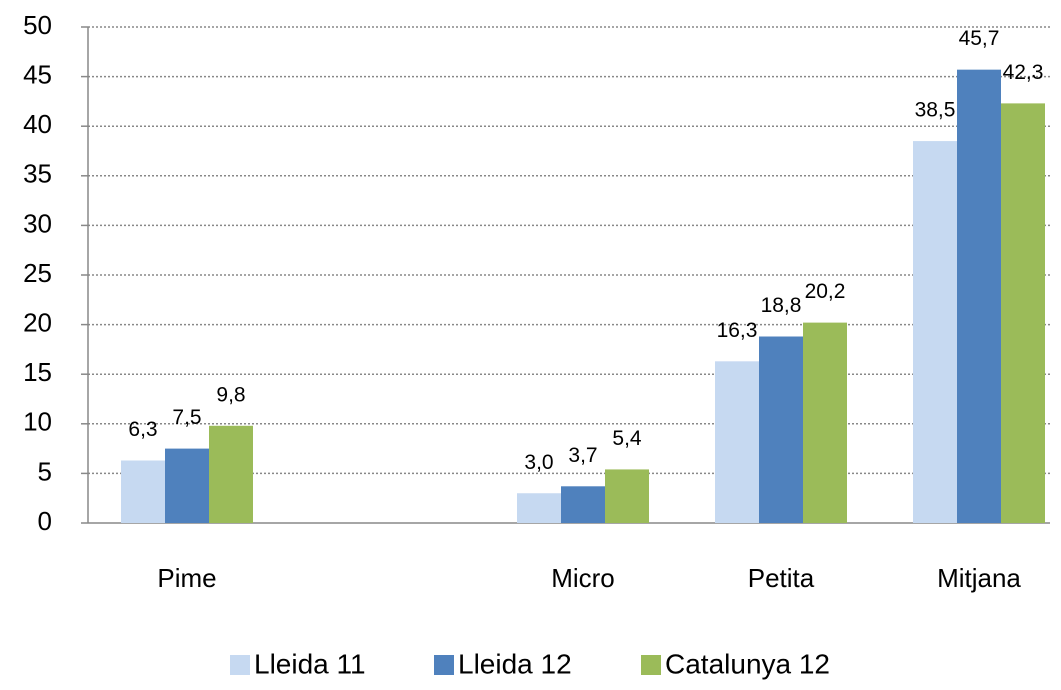 The image size is (1061, 690). I want to click on legend-label: Lleida 11, so click(310, 663).